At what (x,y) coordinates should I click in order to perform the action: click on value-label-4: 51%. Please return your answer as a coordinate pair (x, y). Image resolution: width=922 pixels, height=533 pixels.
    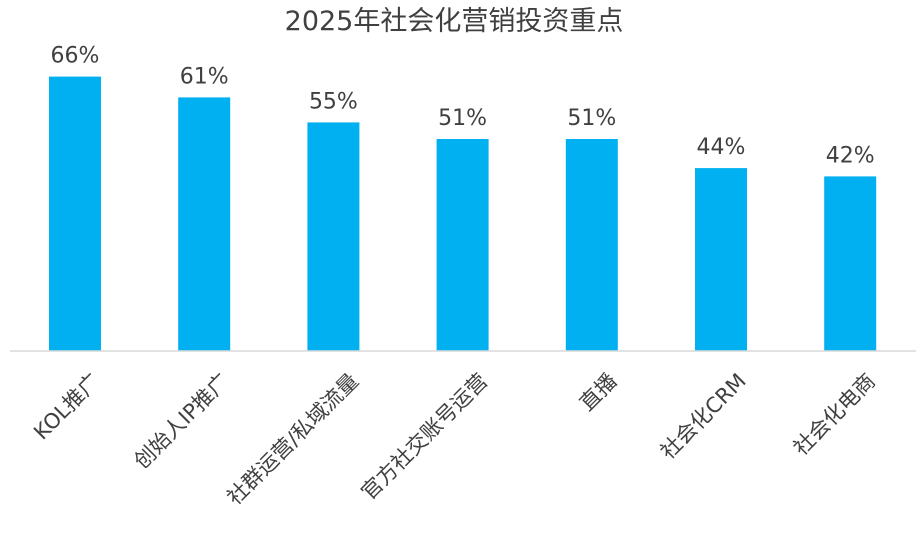
    Looking at the image, I should click on (462, 118).